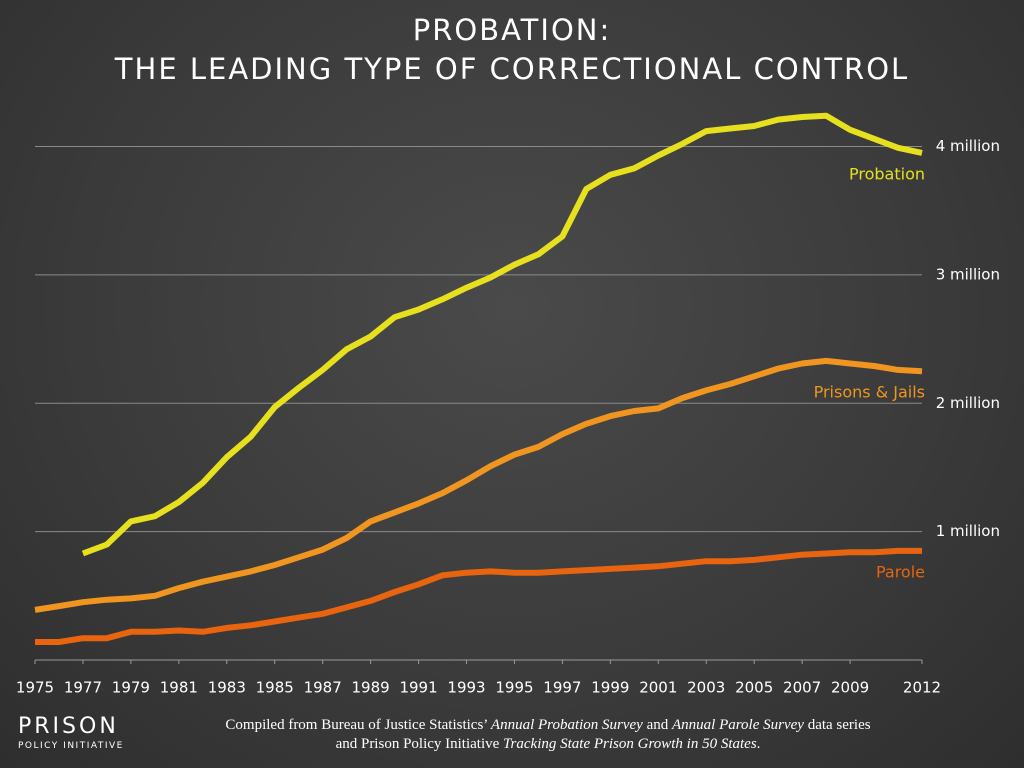 The height and width of the screenshot is (768, 1024). Describe the element at coordinates (657, 725) in the screenshot. I see `source-text: and` at that location.